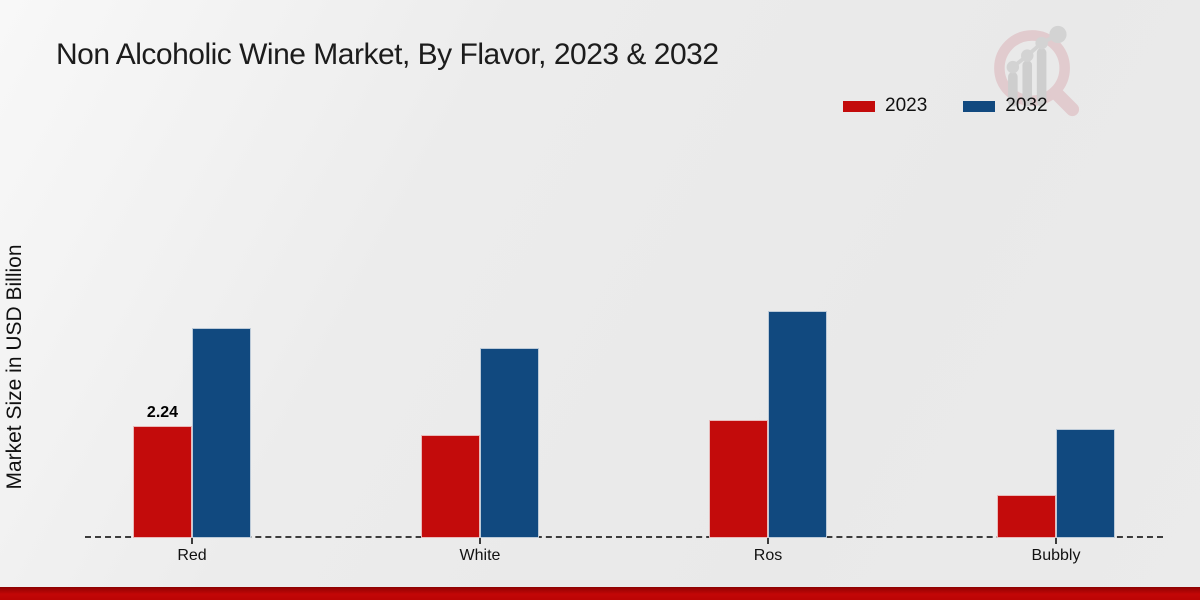  I want to click on bar-2023-ros, so click(738, 479).